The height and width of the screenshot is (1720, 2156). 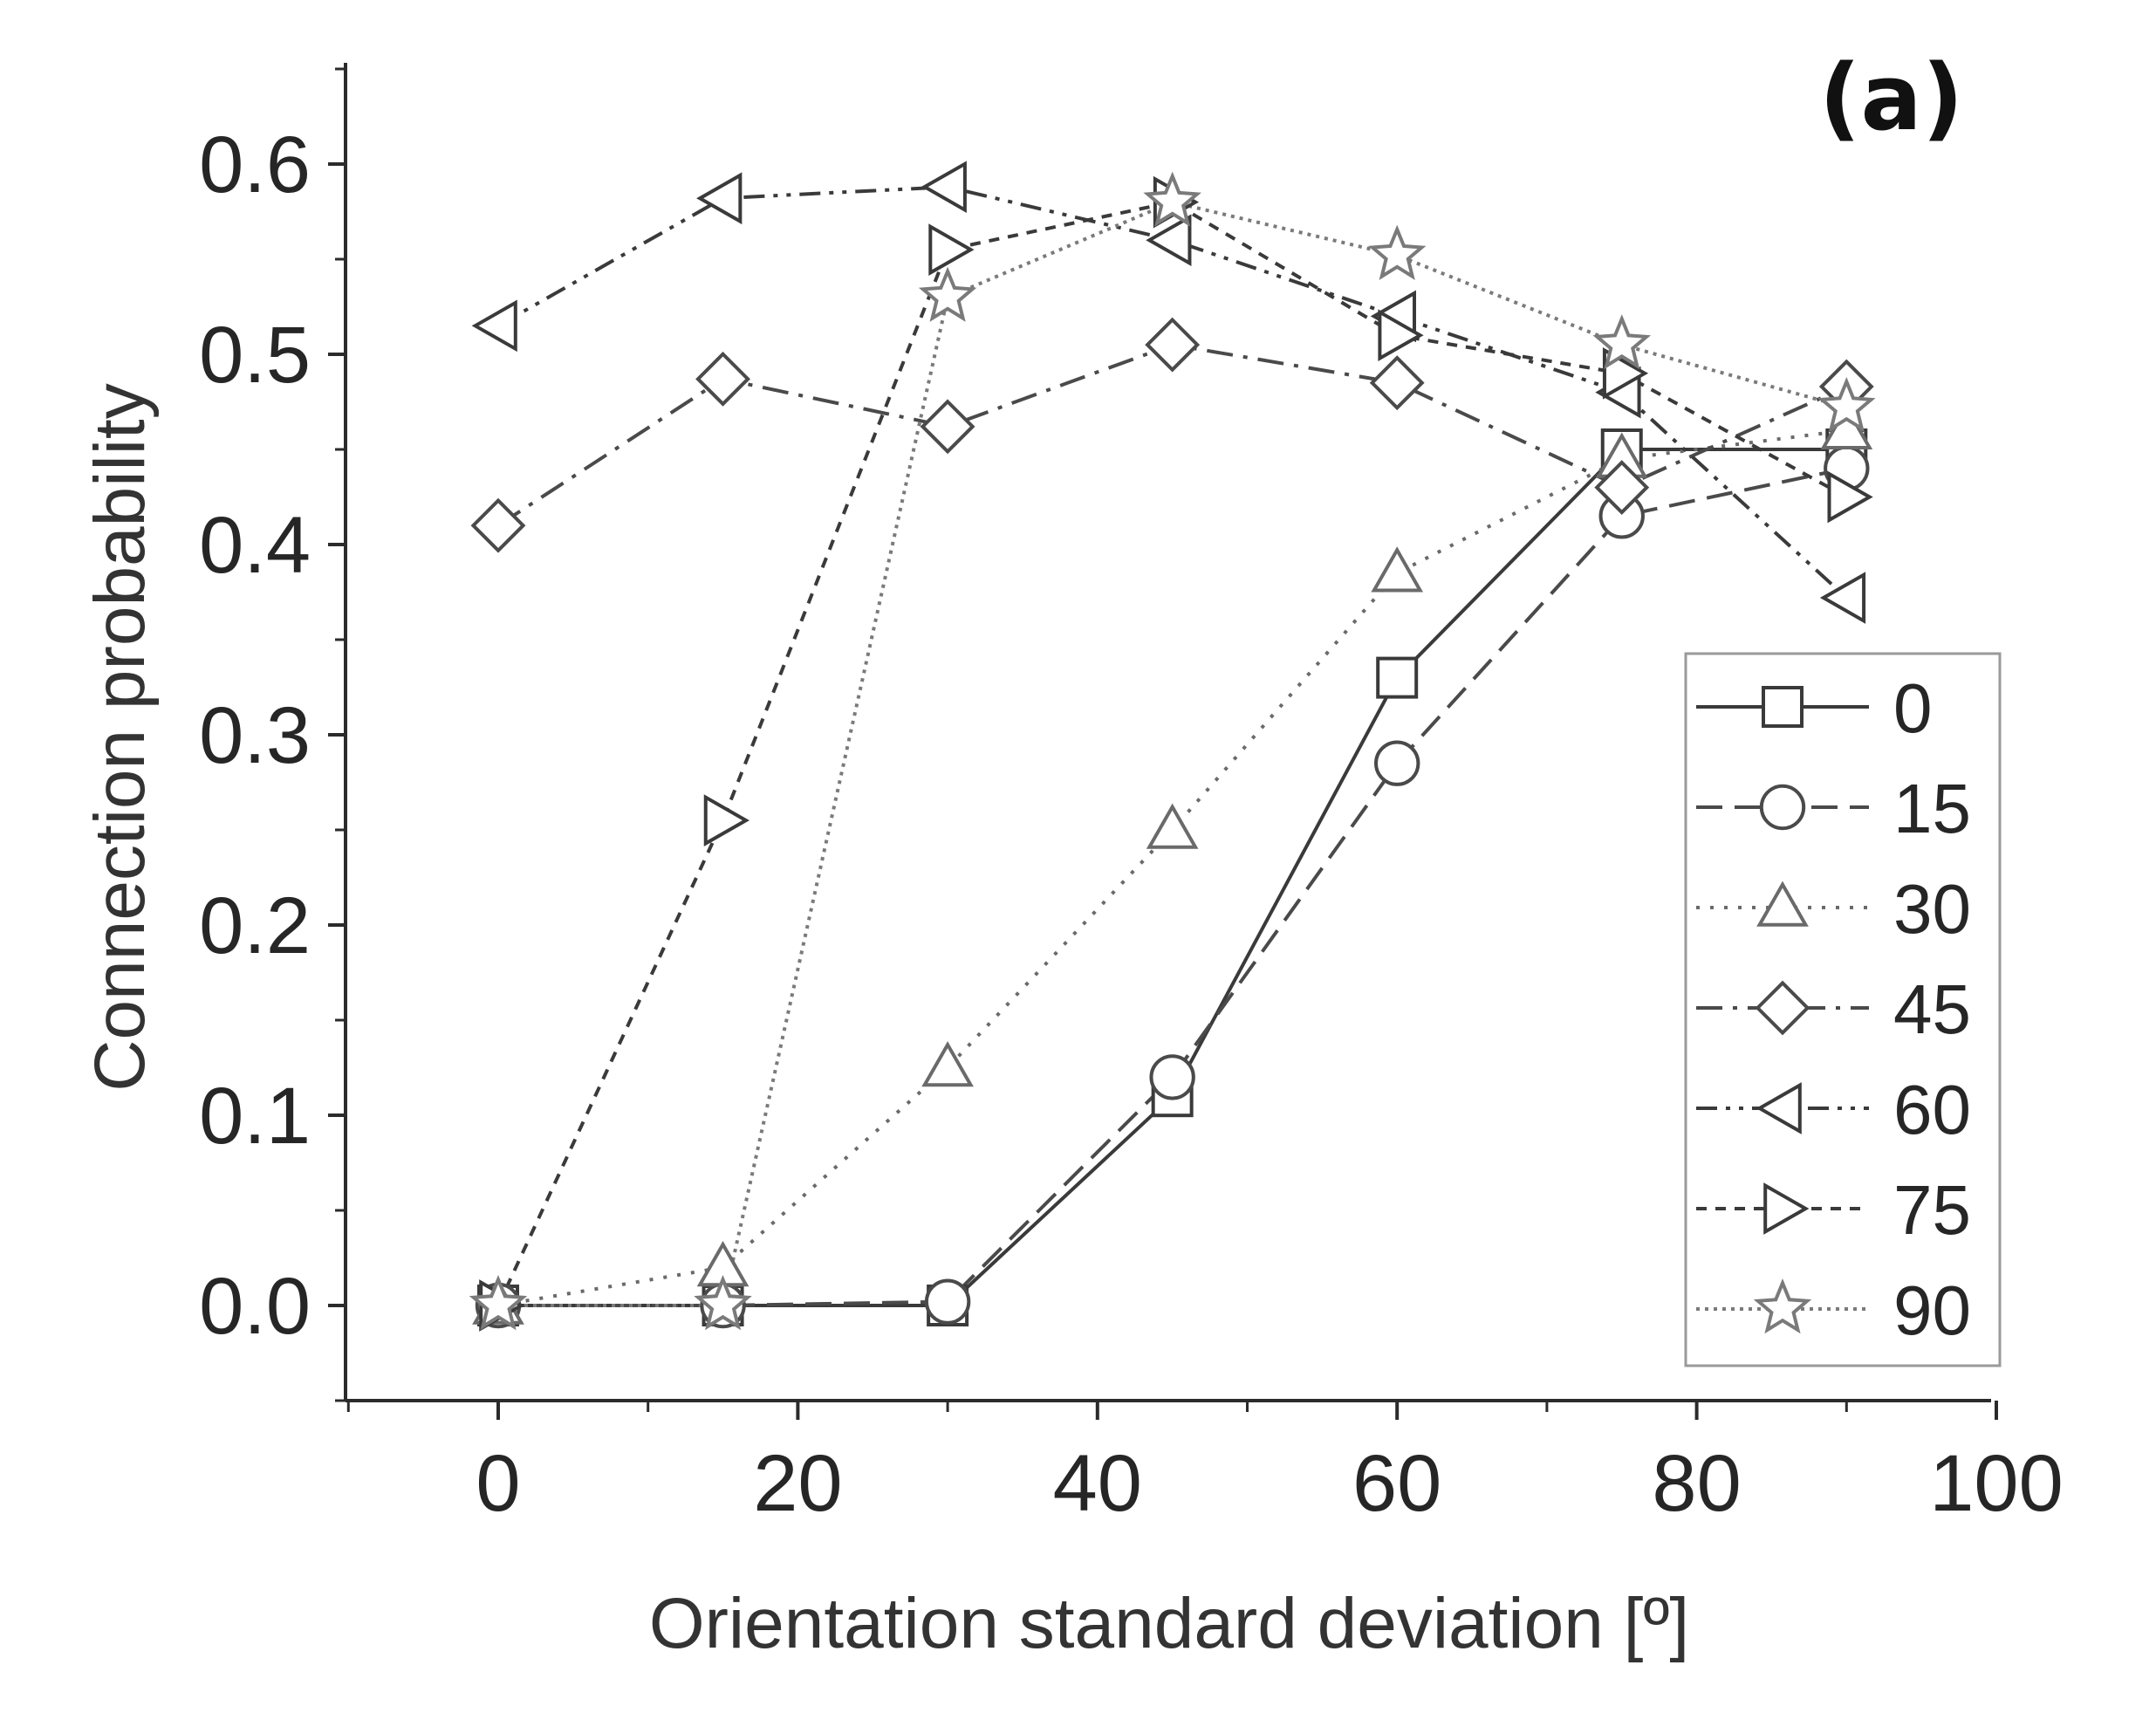 What do you see at coordinates (498, 1483) in the screenshot?
I see `x-tick-label: 0` at bounding box center [498, 1483].